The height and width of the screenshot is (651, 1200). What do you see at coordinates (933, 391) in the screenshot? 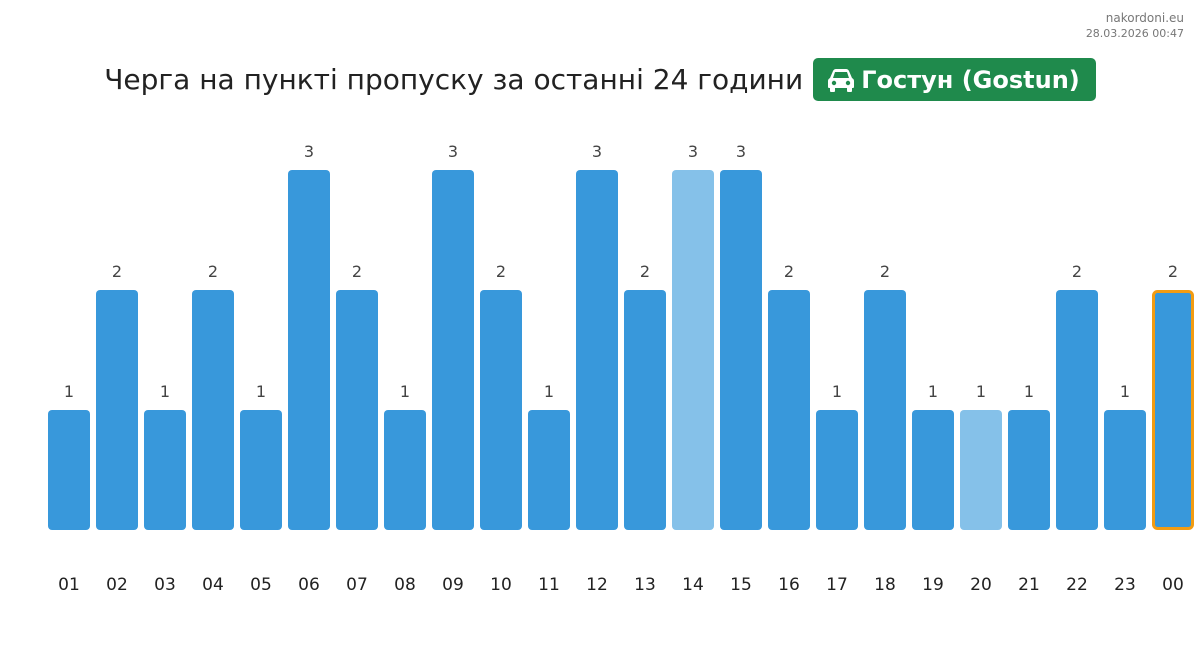
I see `value-label-19: 1` at bounding box center [933, 391].